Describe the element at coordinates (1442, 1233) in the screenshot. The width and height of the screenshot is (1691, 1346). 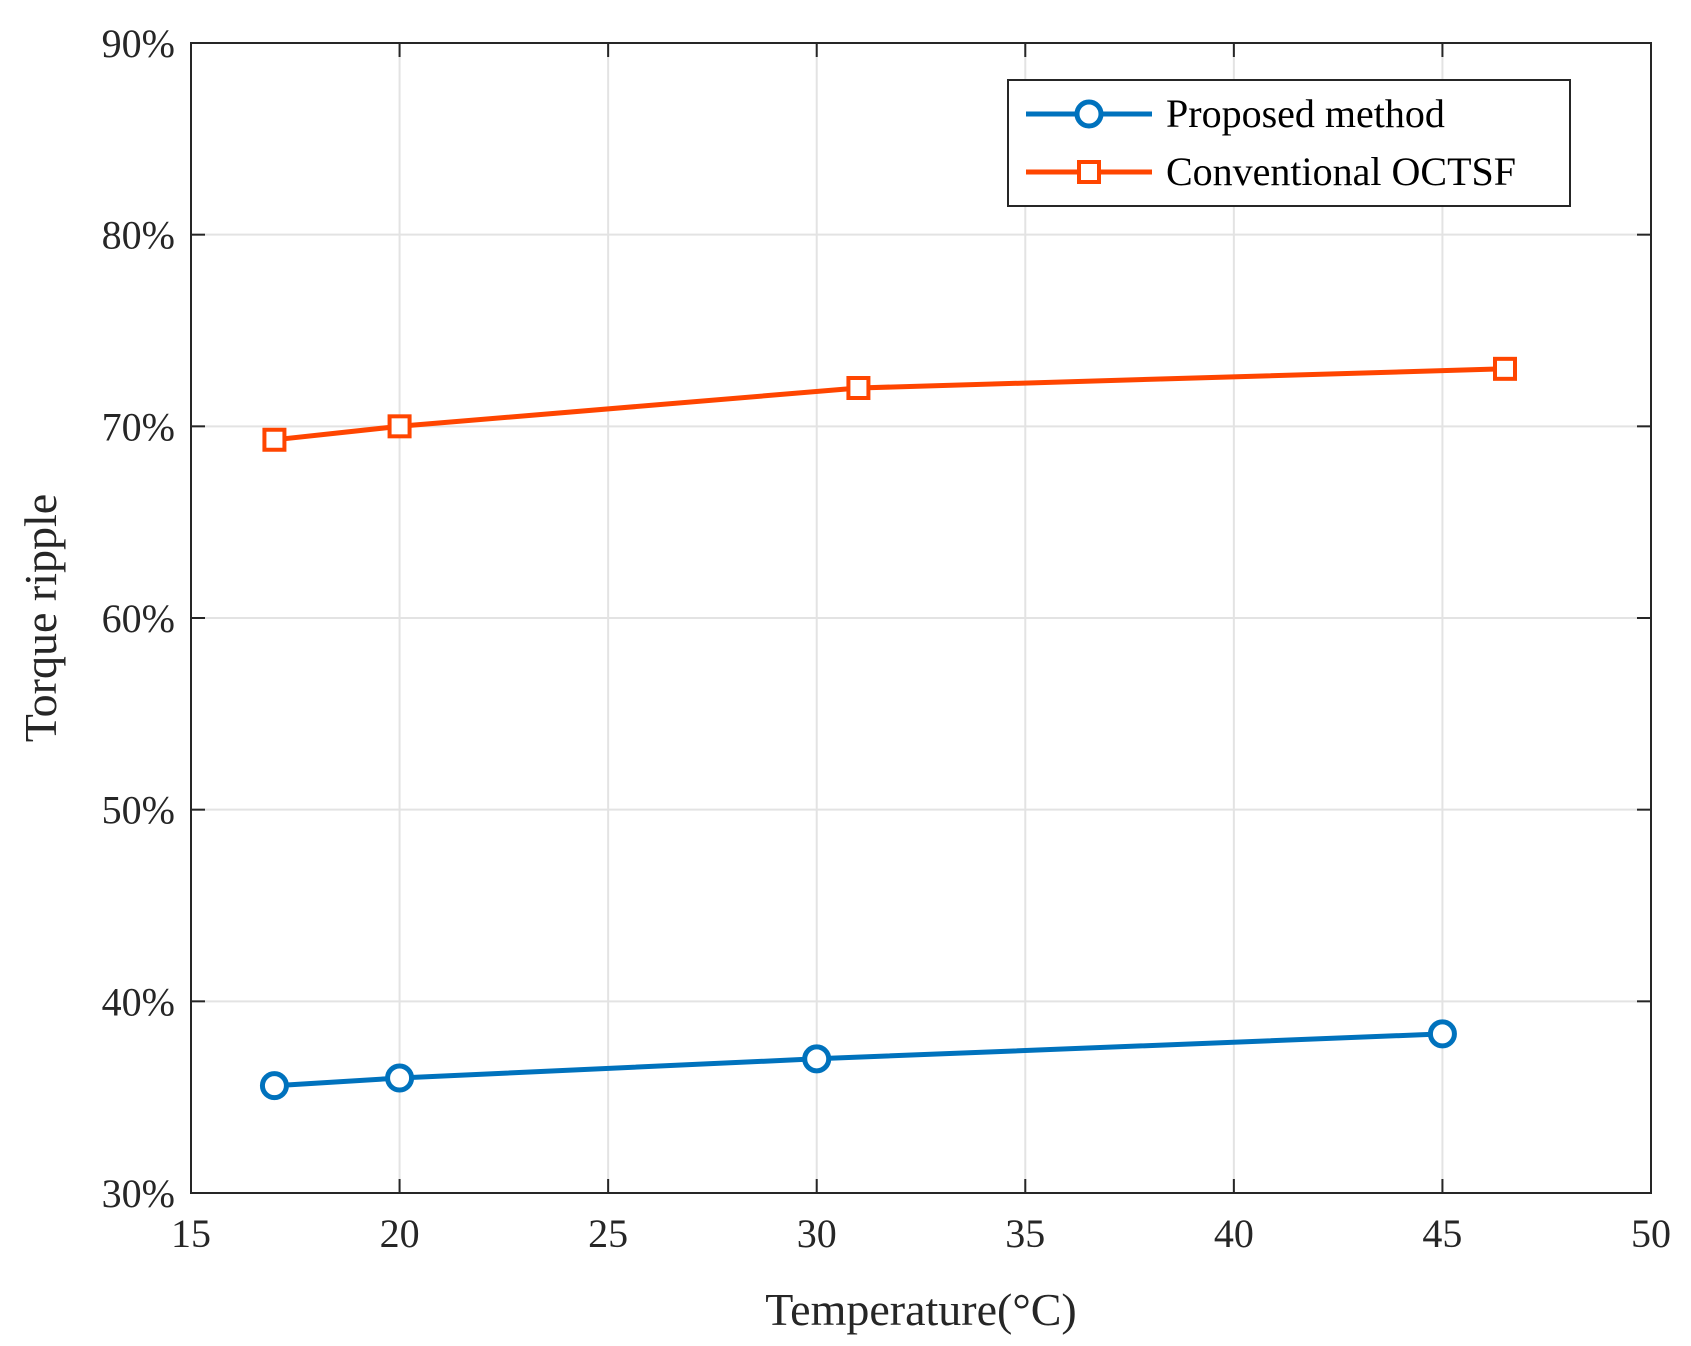
I see `x-tick-label: 45` at that location.